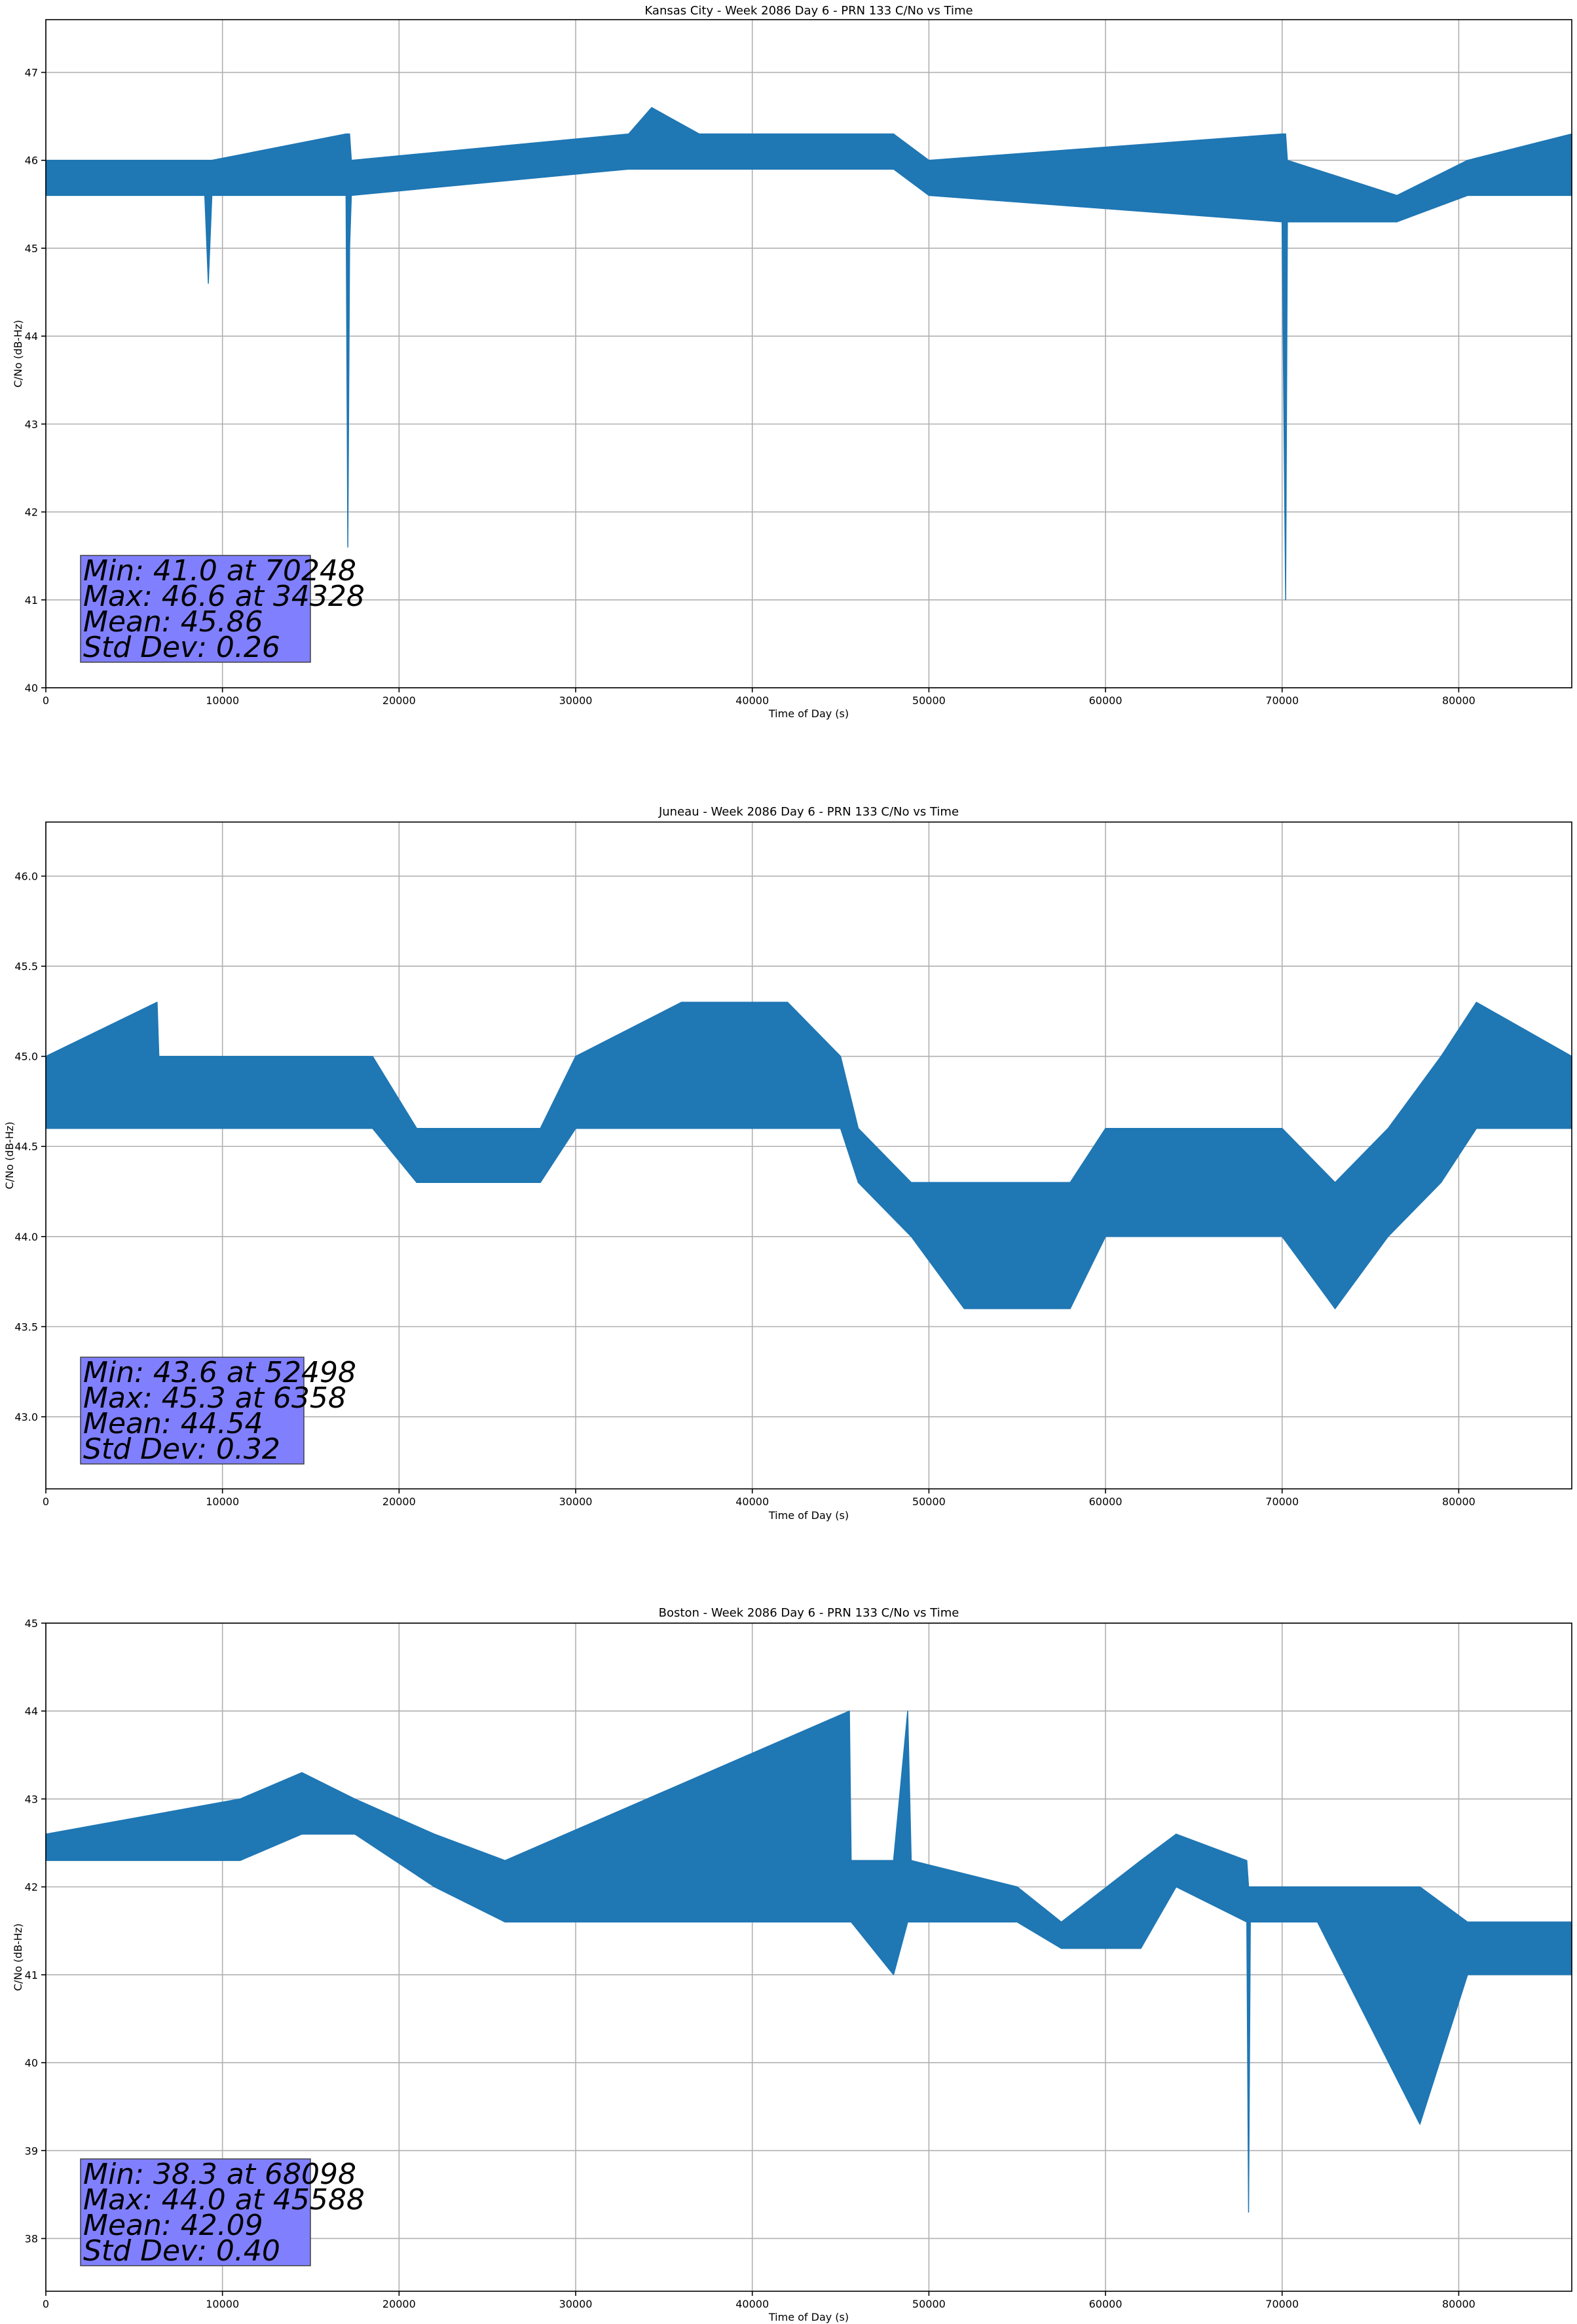 The height and width of the screenshot is (2324, 1577). I want to click on stats-max: Max: 44.0 at 45588, so click(224, 2200).